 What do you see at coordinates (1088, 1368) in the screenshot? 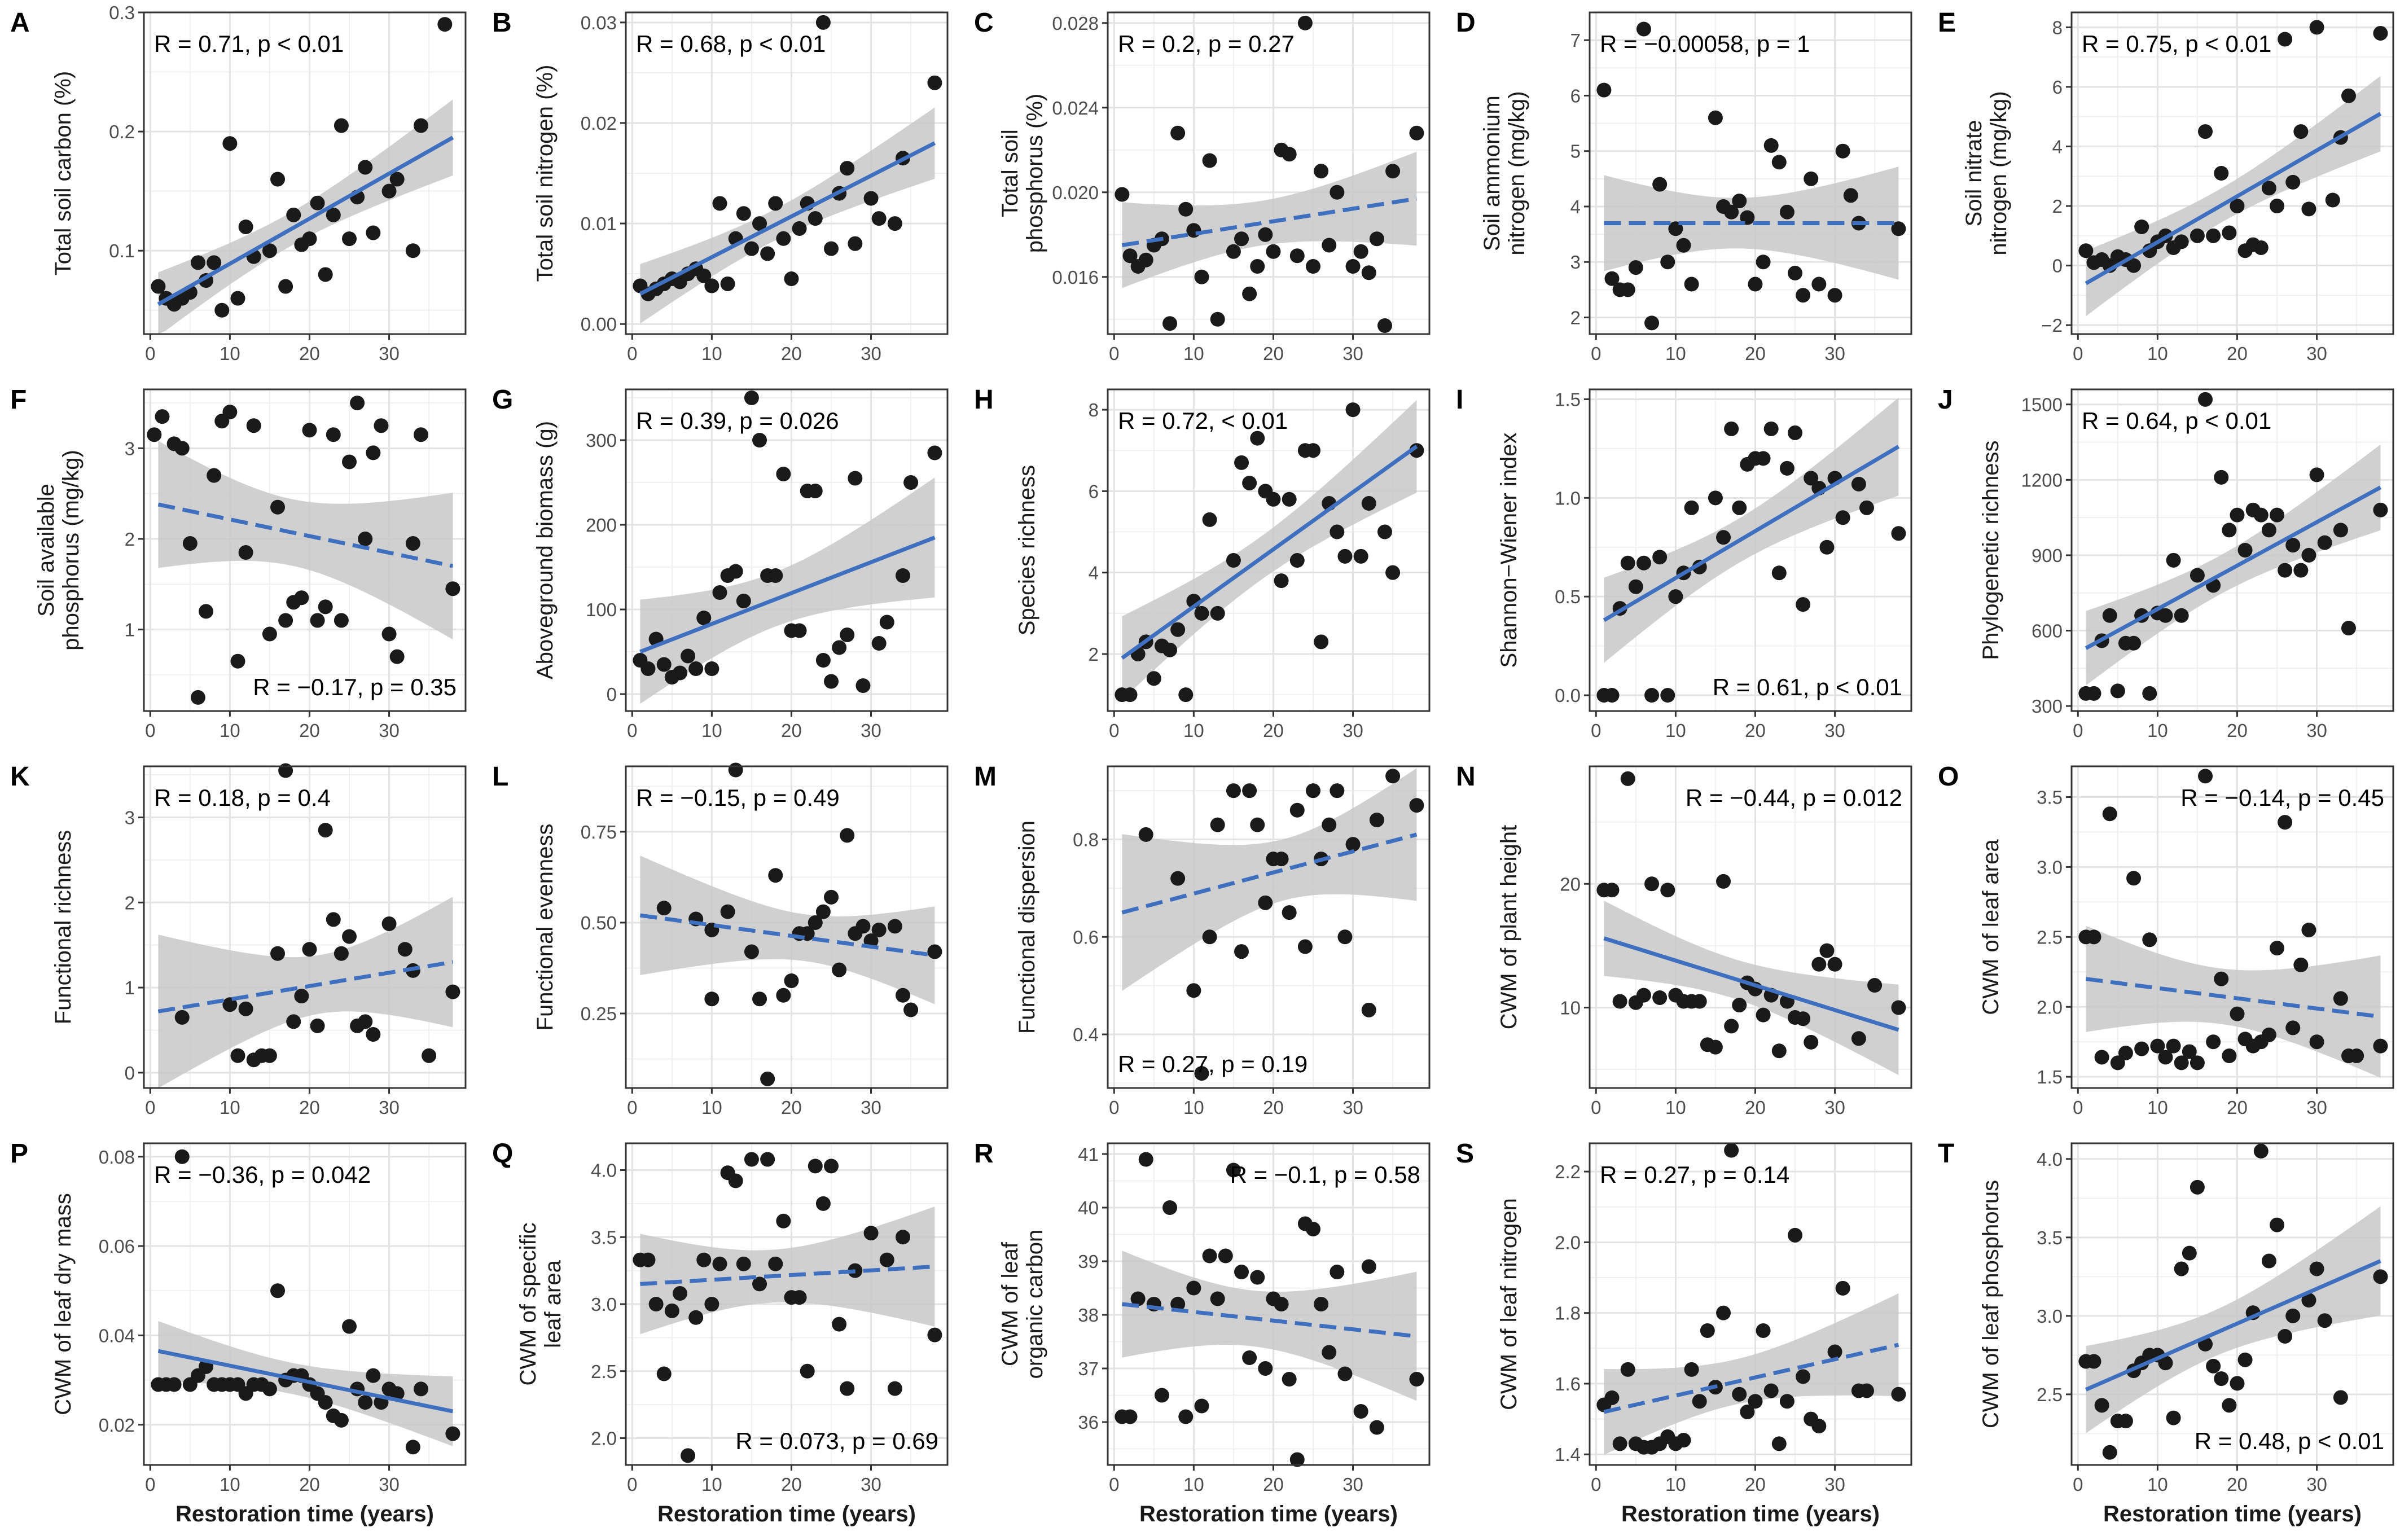
I see `y-tick-label: 37` at bounding box center [1088, 1368].